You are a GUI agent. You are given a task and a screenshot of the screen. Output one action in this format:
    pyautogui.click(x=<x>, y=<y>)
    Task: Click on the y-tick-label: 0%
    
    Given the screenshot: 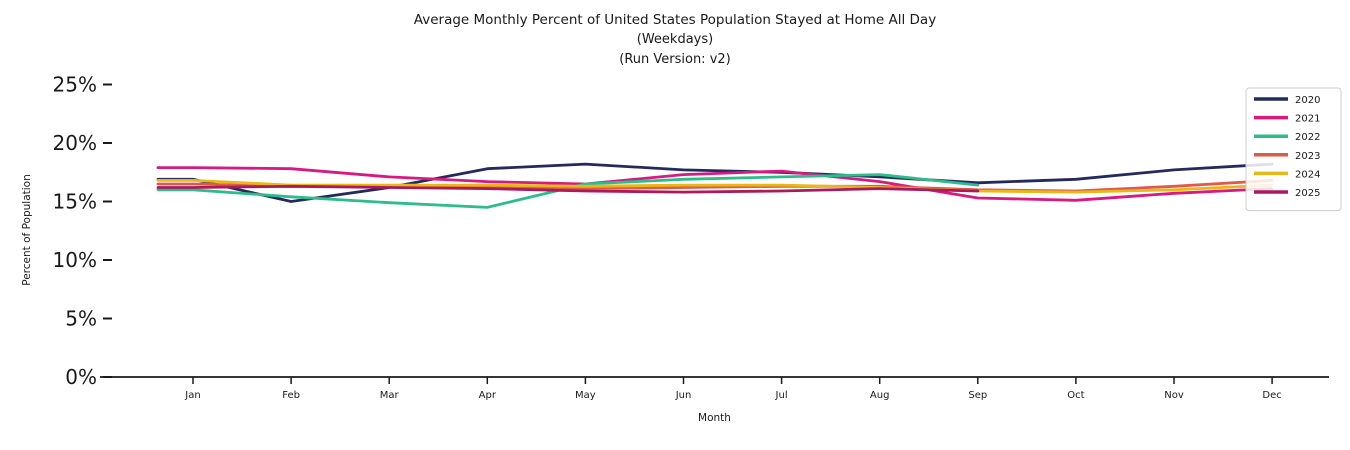 What is the action you would take?
    pyautogui.click(x=81, y=377)
    